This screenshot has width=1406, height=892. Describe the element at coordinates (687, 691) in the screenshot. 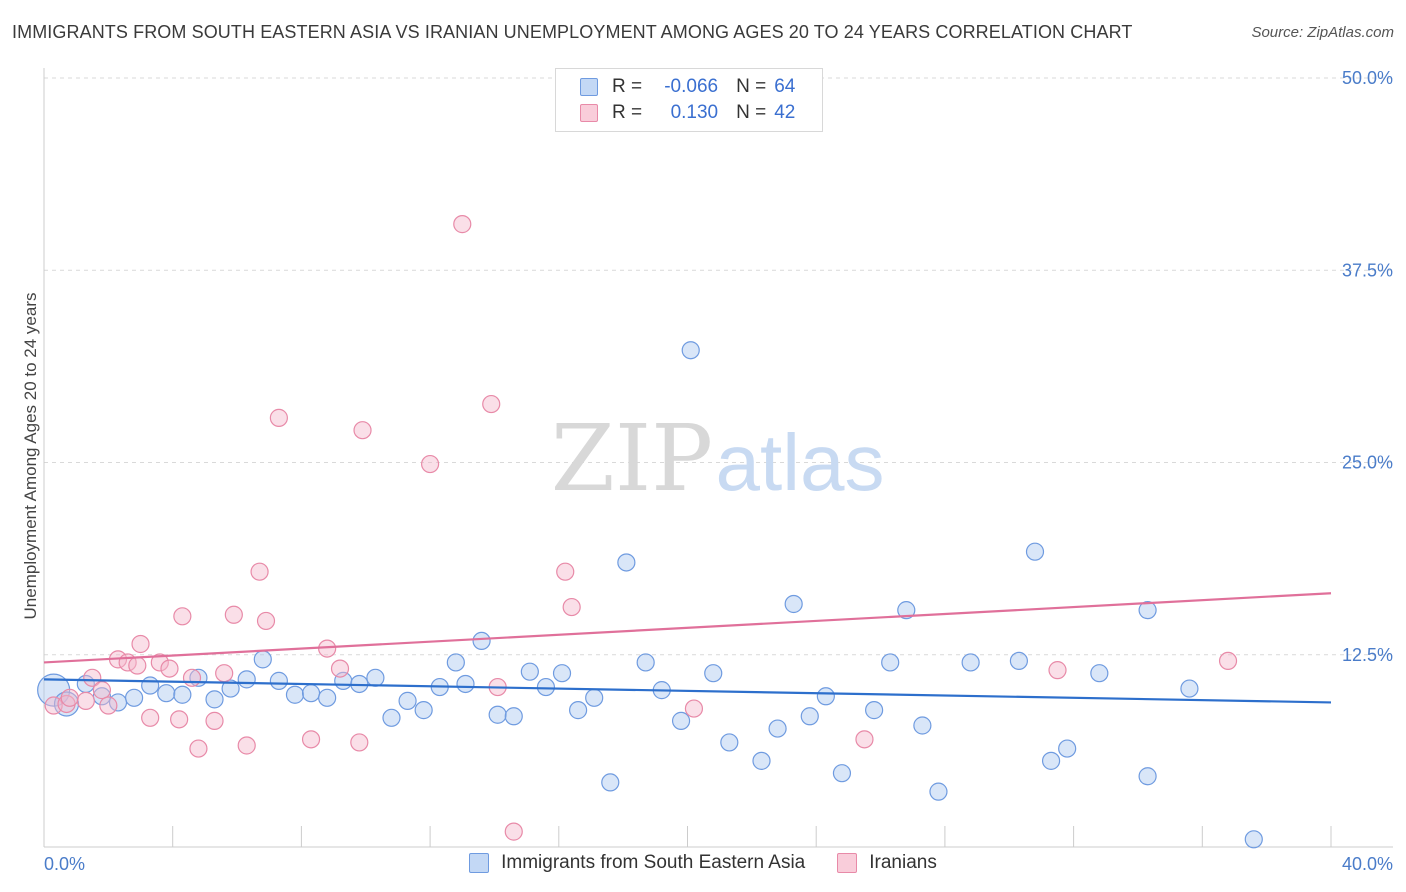

I see `trend-line-immigrants` at that location.